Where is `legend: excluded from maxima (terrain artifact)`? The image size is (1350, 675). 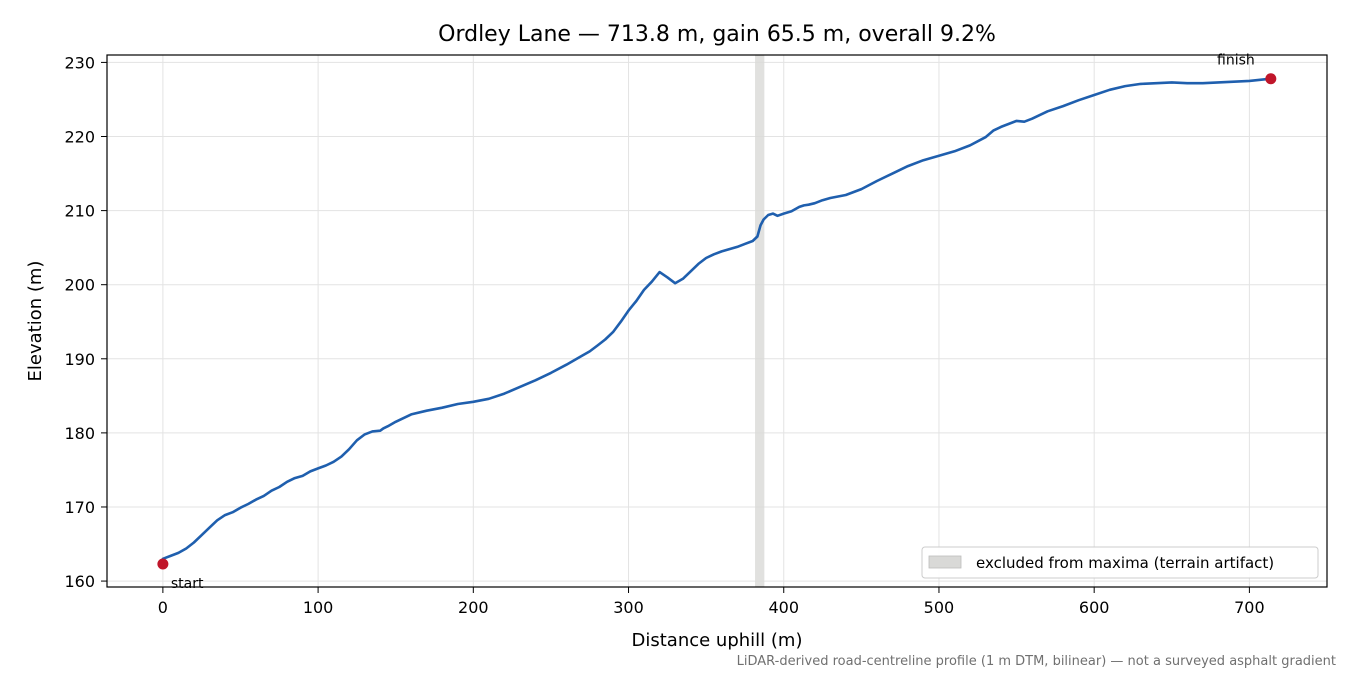 legend: excluded from maxima (terrain artifact) is located at coordinates (1120, 562).